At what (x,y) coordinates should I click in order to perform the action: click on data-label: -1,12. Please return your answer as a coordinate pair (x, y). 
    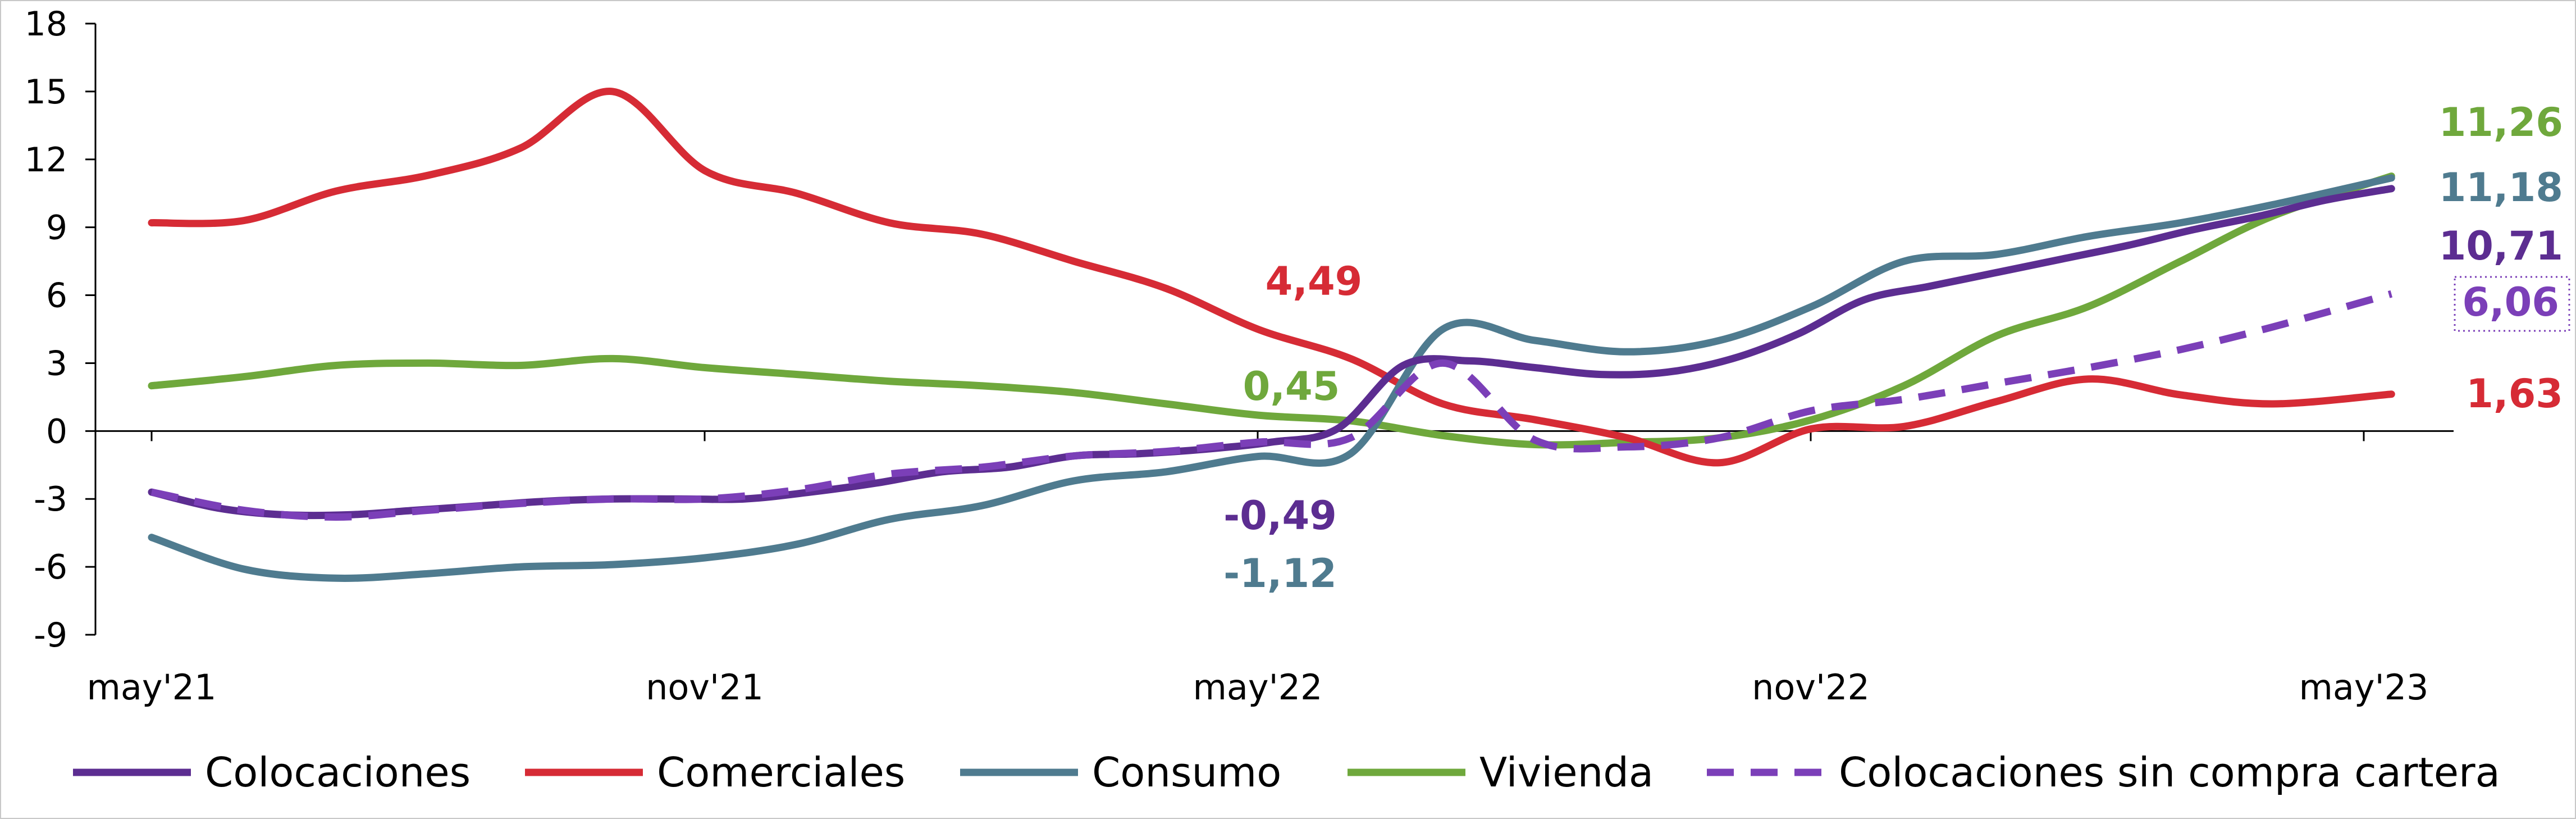
    Looking at the image, I should click on (1280, 573).